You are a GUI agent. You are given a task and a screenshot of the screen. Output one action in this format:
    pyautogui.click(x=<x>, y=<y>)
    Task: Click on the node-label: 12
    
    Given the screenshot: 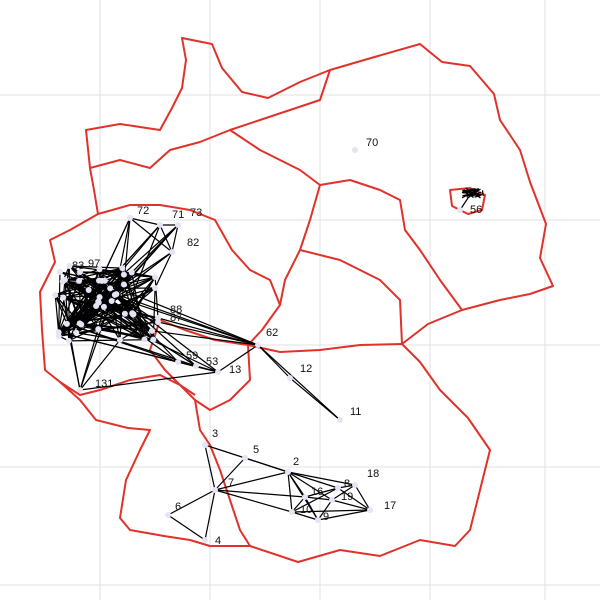 What is the action you would take?
    pyautogui.click(x=306, y=369)
    